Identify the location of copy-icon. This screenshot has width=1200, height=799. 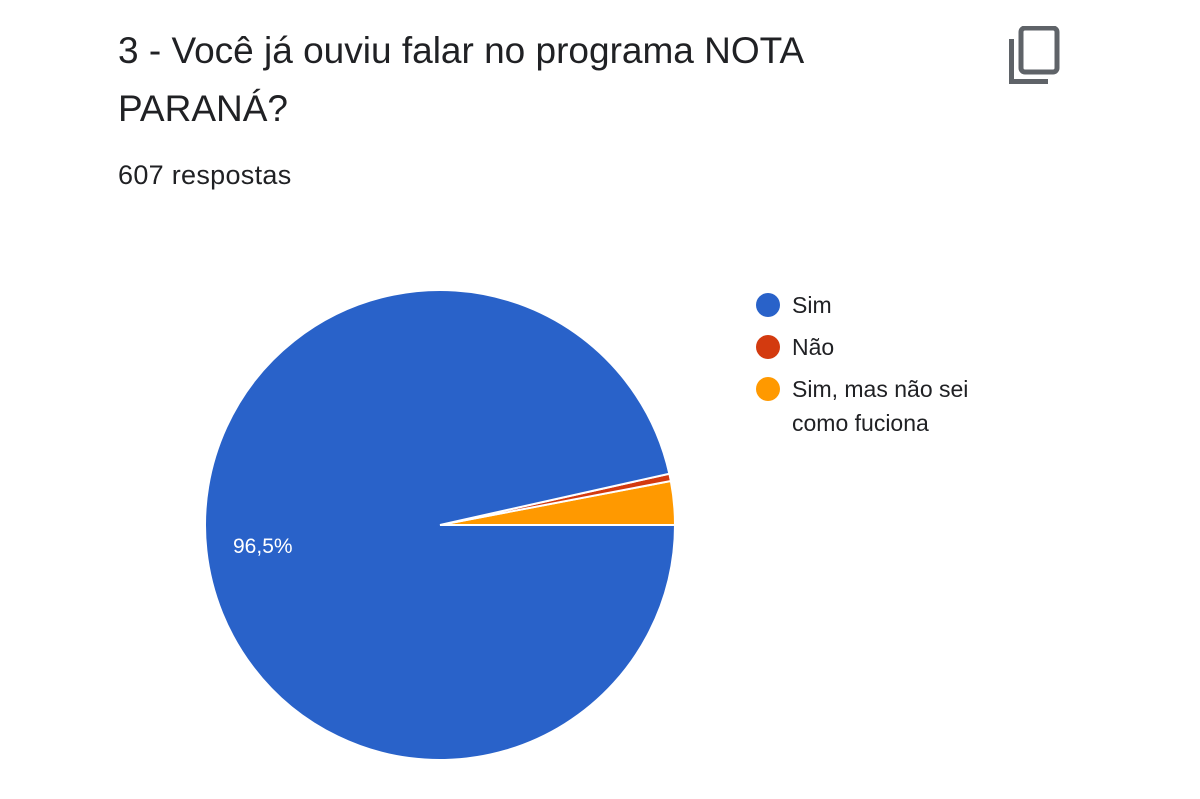
(1034, 54).